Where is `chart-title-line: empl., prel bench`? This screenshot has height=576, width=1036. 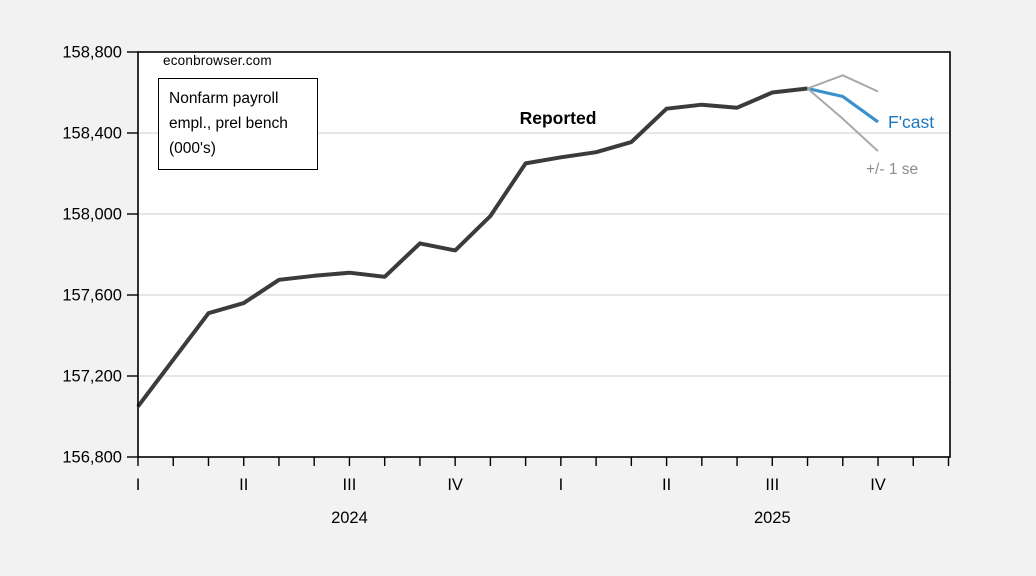
chart-title-line: empl., prel bench is located at coordinates (228, 123).